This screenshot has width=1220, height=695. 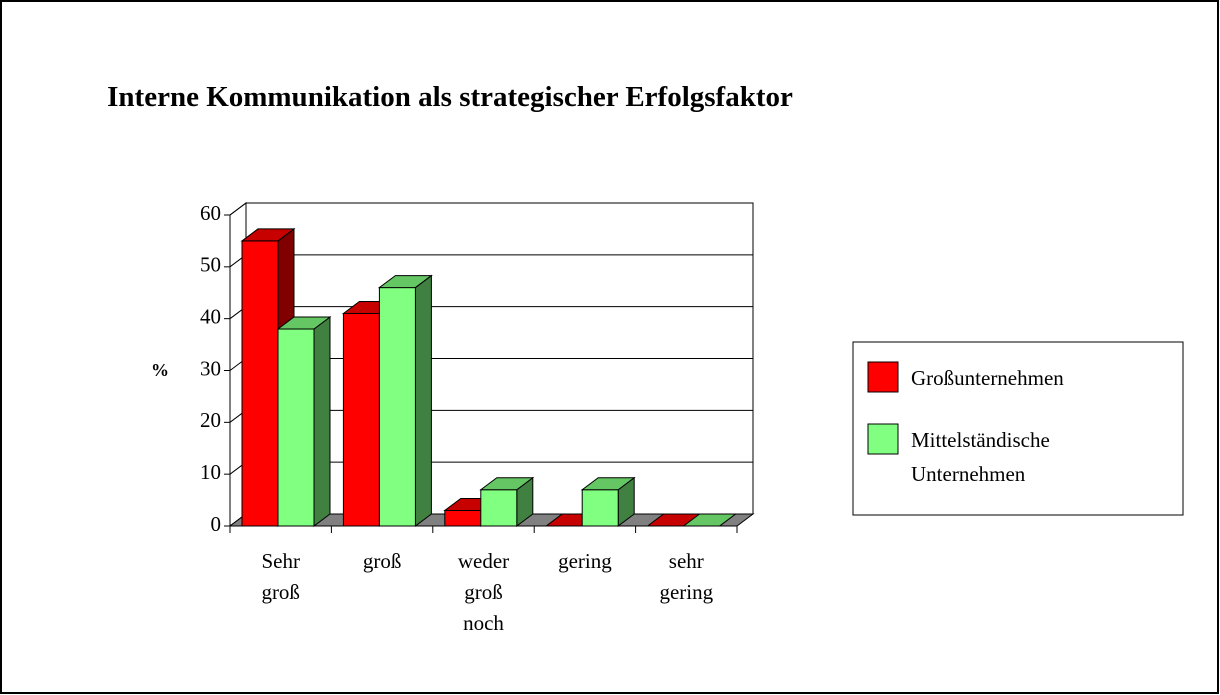 I want to click on x-tick-label: Sehr groß, so click(x=280, y=576).